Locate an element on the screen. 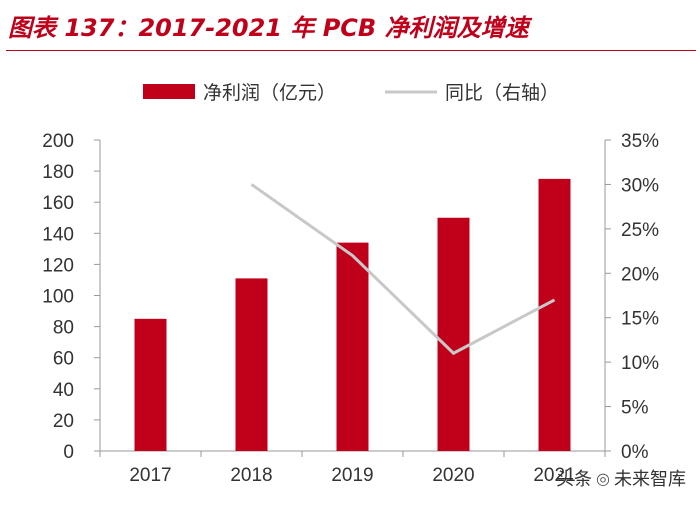 This screenshot has height=507, width=700. right-tick-label: 0% is located at coordinates (635, 452).